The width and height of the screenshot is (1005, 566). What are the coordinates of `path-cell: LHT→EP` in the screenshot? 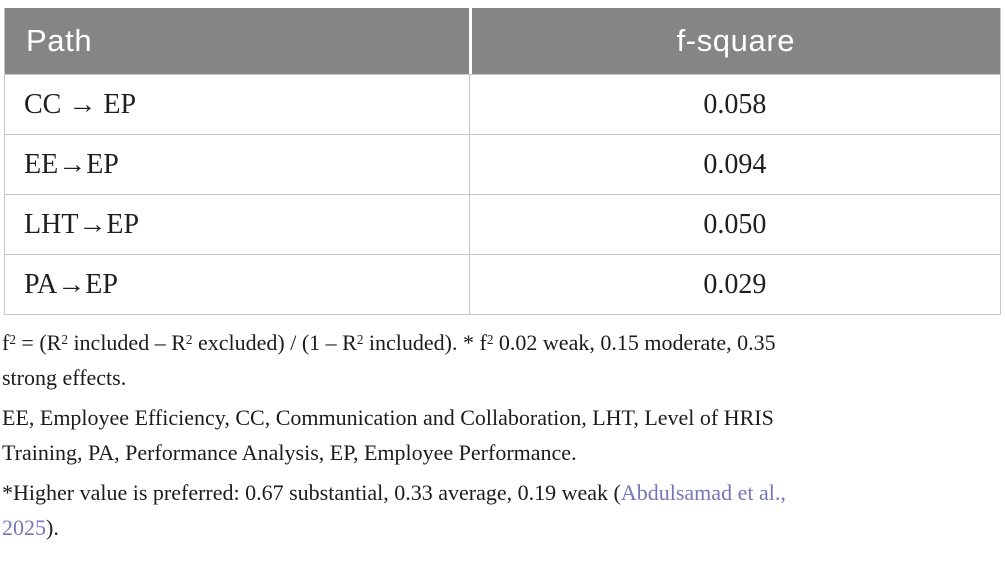 It's located at (82, 224).